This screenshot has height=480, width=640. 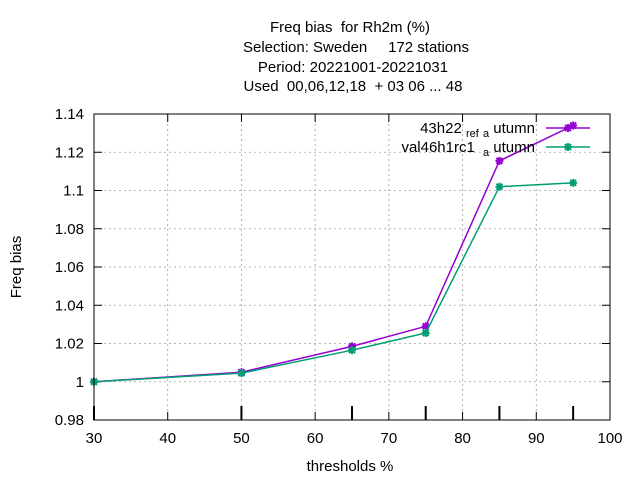 I want to click on x-tick-label: 30, so click(x=94, y=438).